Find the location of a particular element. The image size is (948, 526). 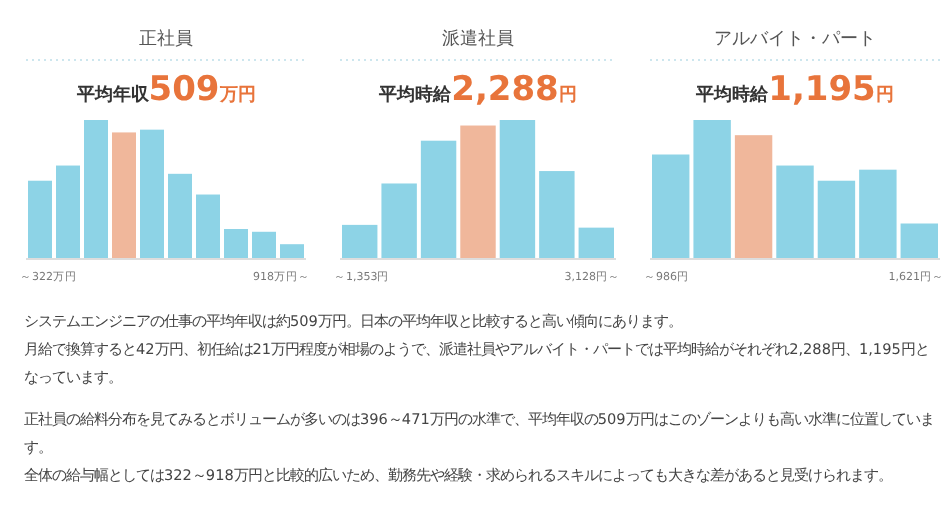

chart-subtitle: 平均時給1,195円 is located at coordinates (794, 90).